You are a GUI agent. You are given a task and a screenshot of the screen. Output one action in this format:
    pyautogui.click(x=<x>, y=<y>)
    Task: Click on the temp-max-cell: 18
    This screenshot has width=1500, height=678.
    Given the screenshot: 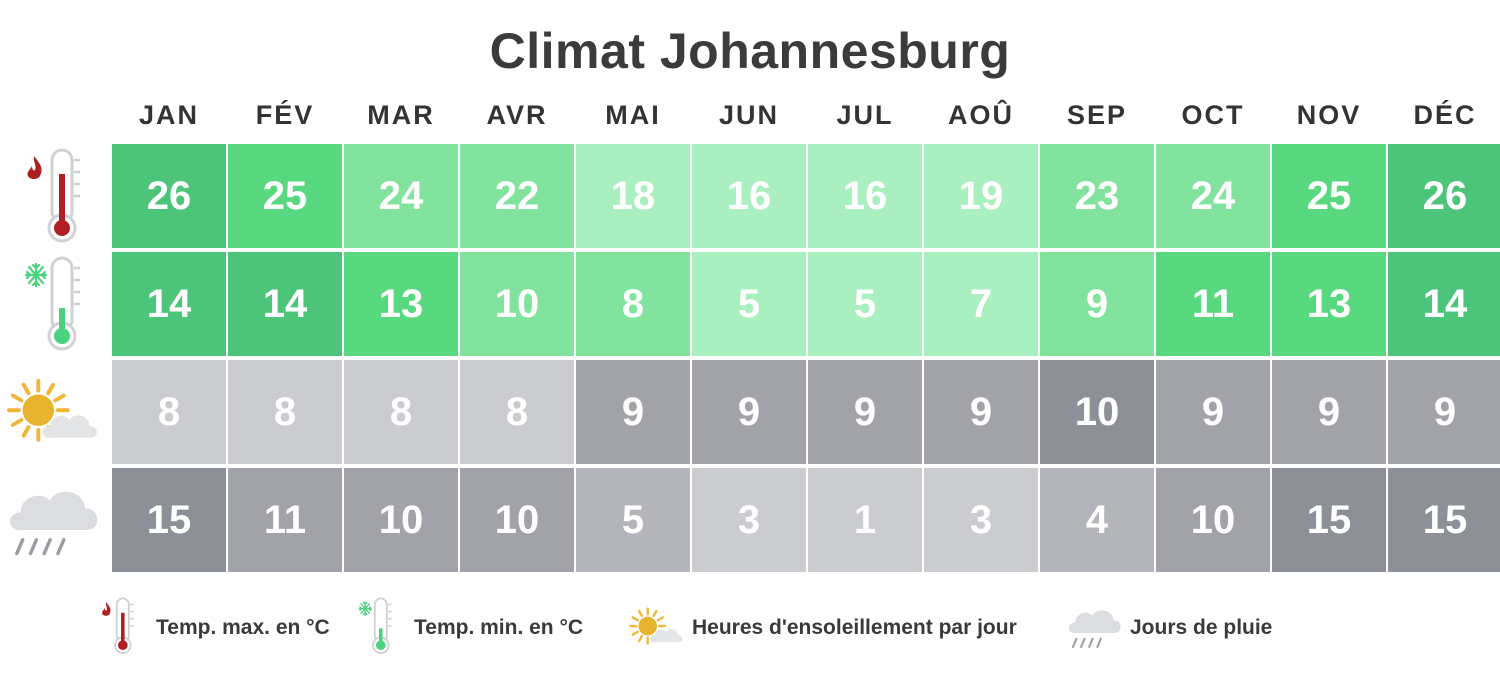 What is the action you would take?
    pyautogui.click(x=633, y=196)
    